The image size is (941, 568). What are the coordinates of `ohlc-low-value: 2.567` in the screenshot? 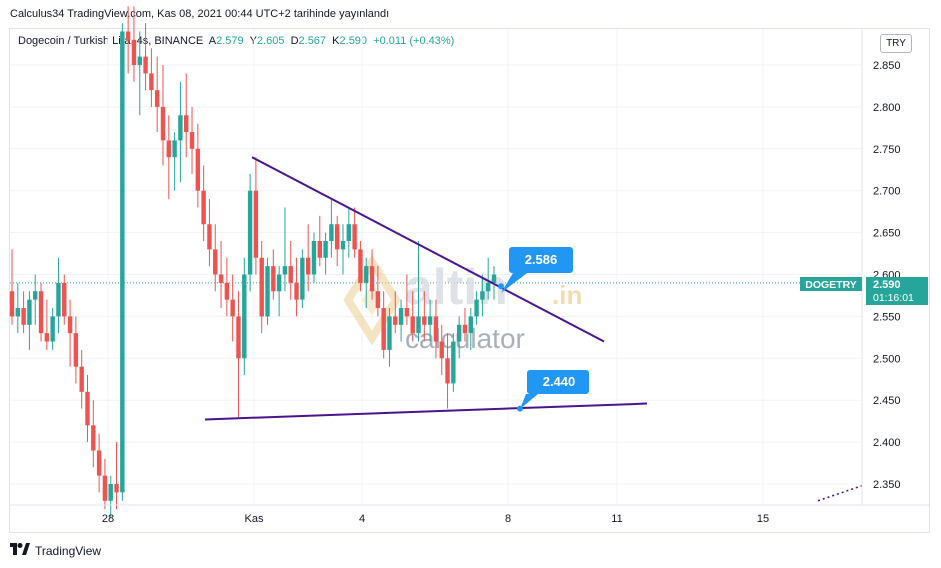 It's located at (312, 41).